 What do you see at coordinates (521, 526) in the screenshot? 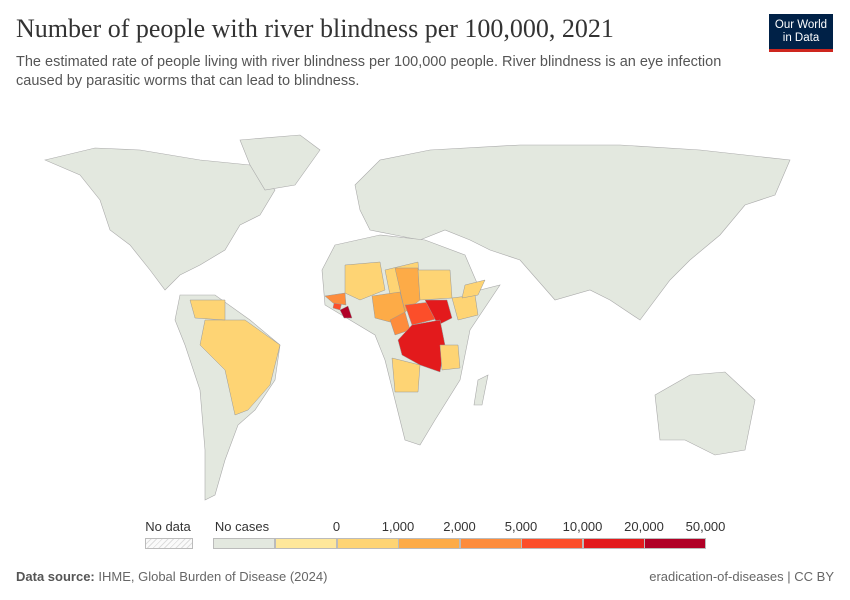
I see `legend-bin-label: 5,000` at bounding box center [521, 526].